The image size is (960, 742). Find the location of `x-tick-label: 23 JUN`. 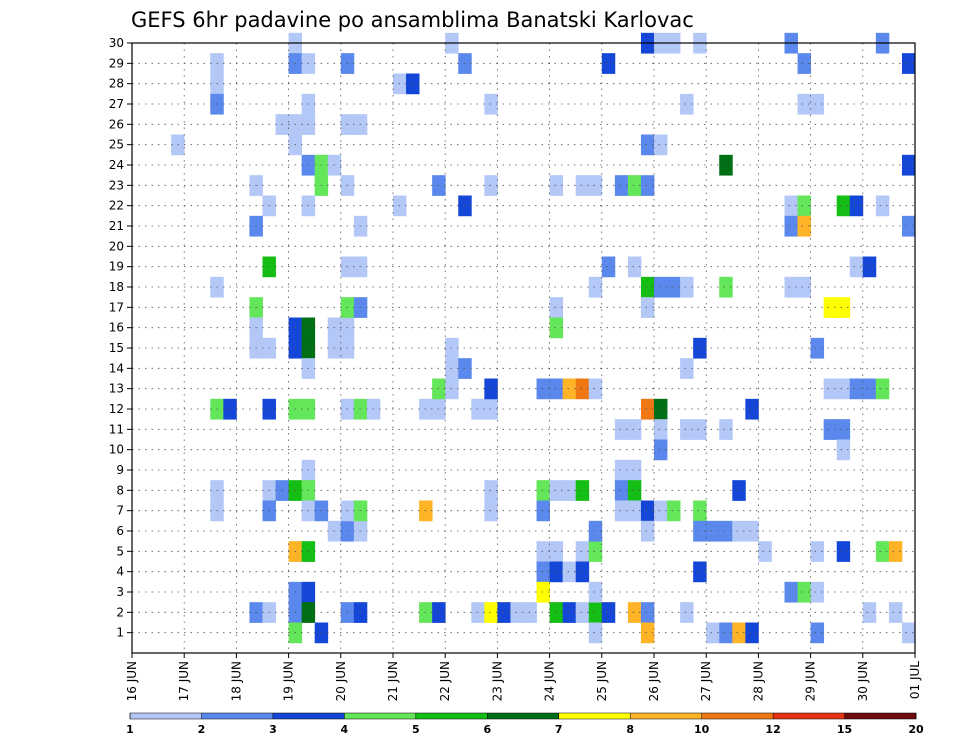

x-tick-label: 23 JUN is located at coordinates (497, 681).